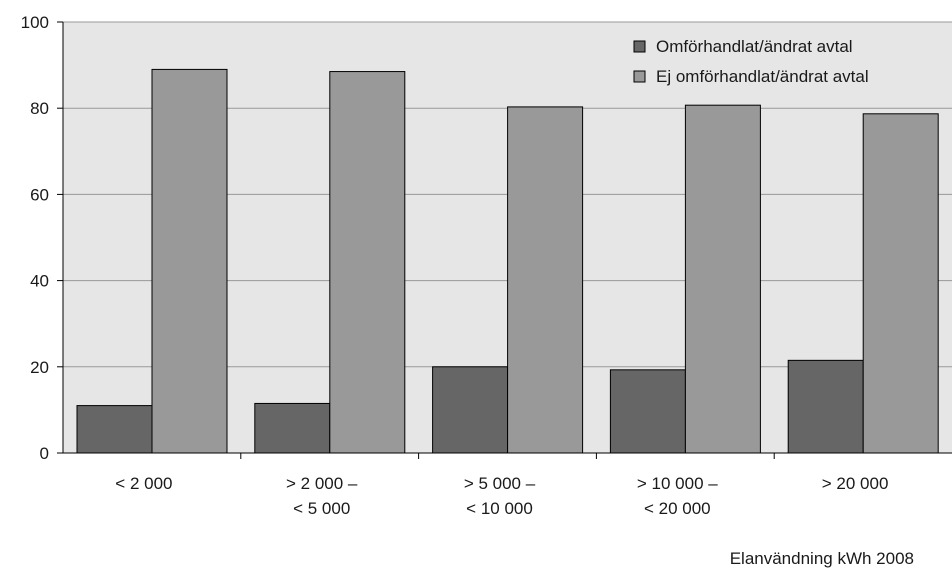 The height and width of the screenshot is (570, 952). Describe the element at coordinates (44, 453) in the screenshot. I see `y-tick-label: 0` at that location.